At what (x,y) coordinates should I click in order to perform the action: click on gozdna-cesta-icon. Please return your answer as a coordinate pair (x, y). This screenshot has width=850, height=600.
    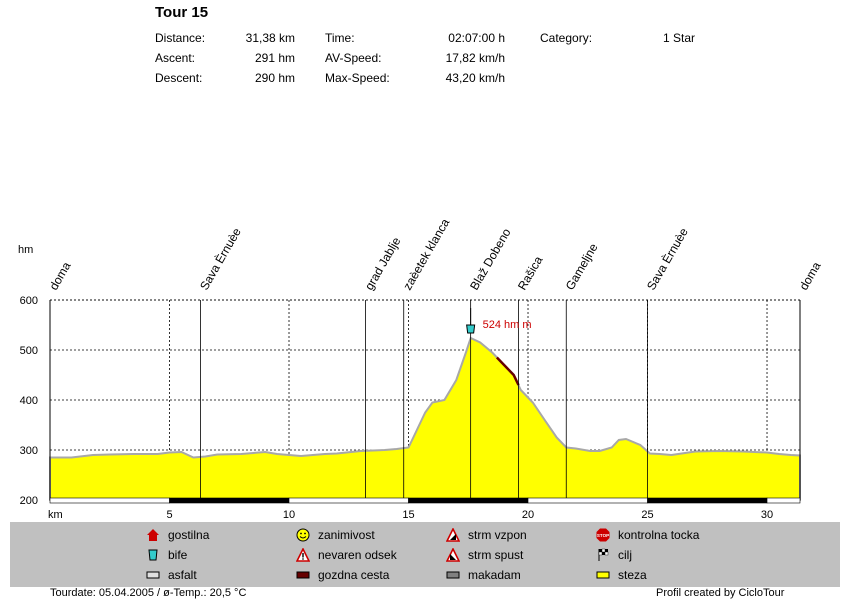
    Looking at the image, I should click on (303, 575).